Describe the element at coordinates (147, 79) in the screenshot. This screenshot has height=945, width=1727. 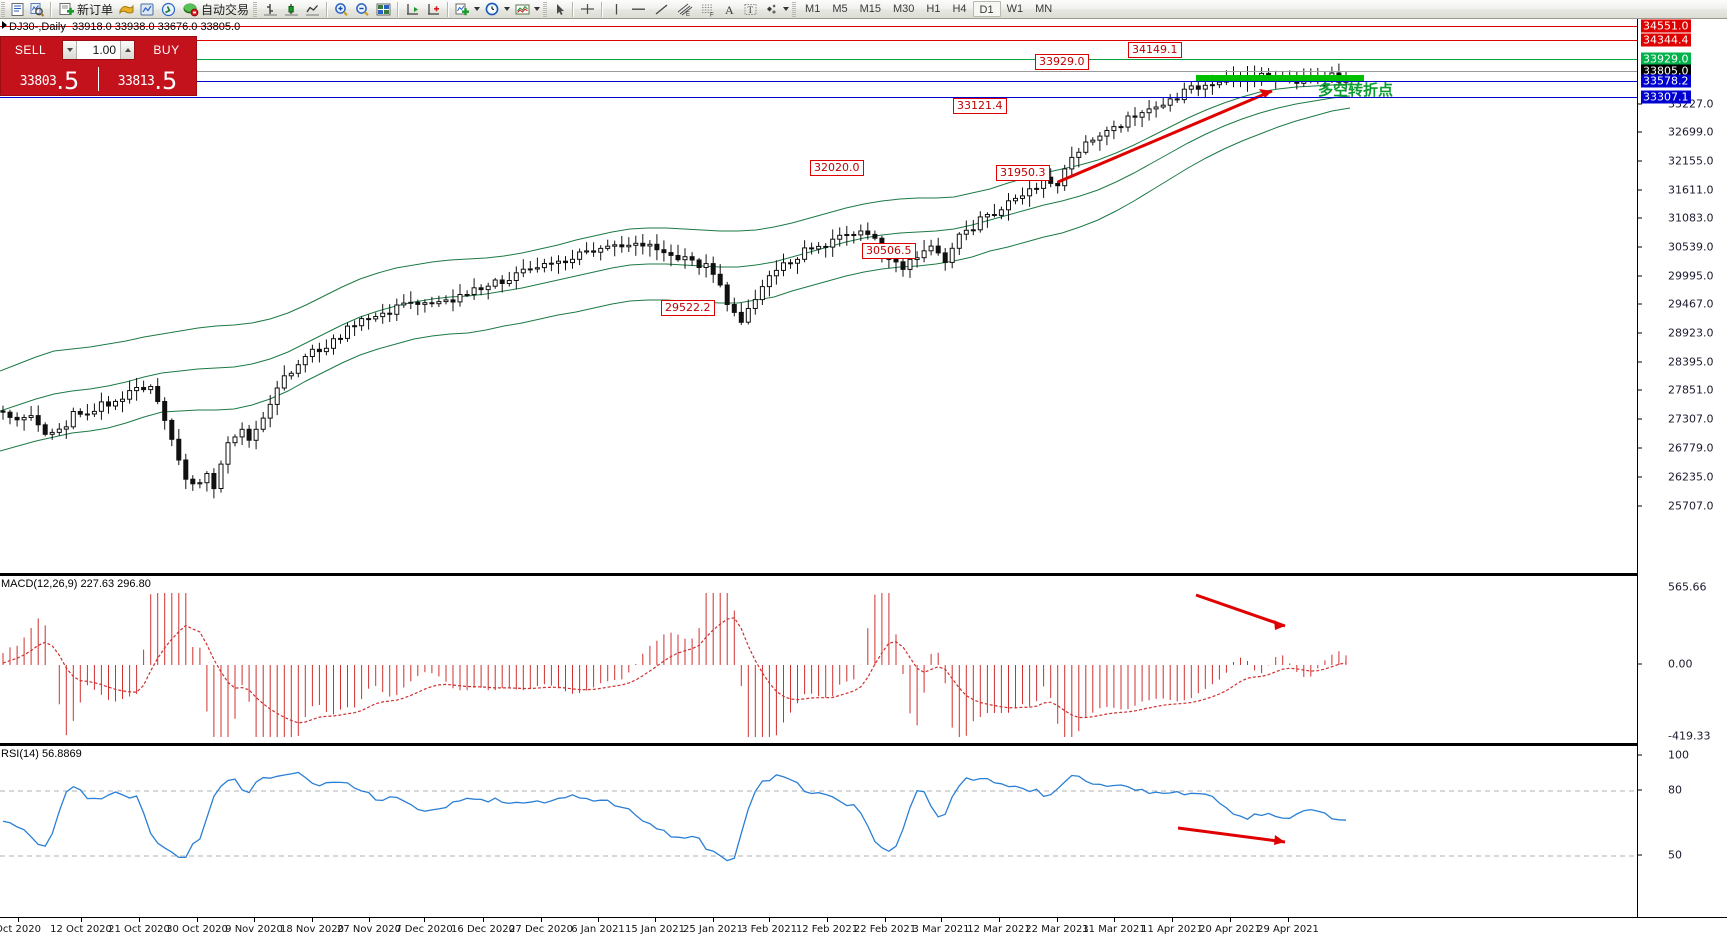
I see `buy-button: 33813.5` at that location.